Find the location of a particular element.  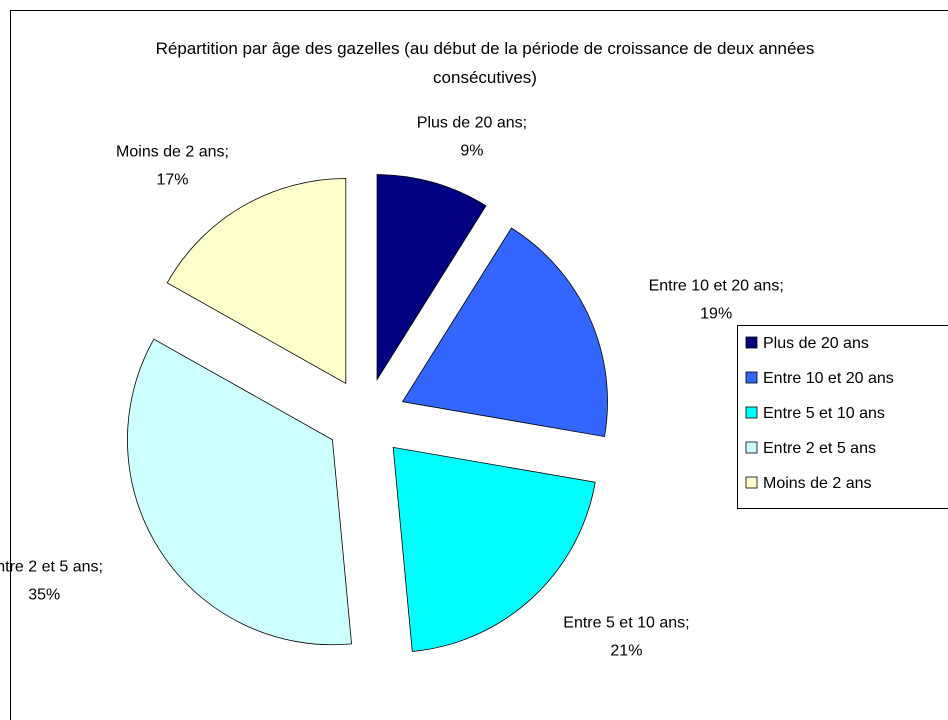

data-label-category: Moins de 2 ans is located at coordinates (170, 151).